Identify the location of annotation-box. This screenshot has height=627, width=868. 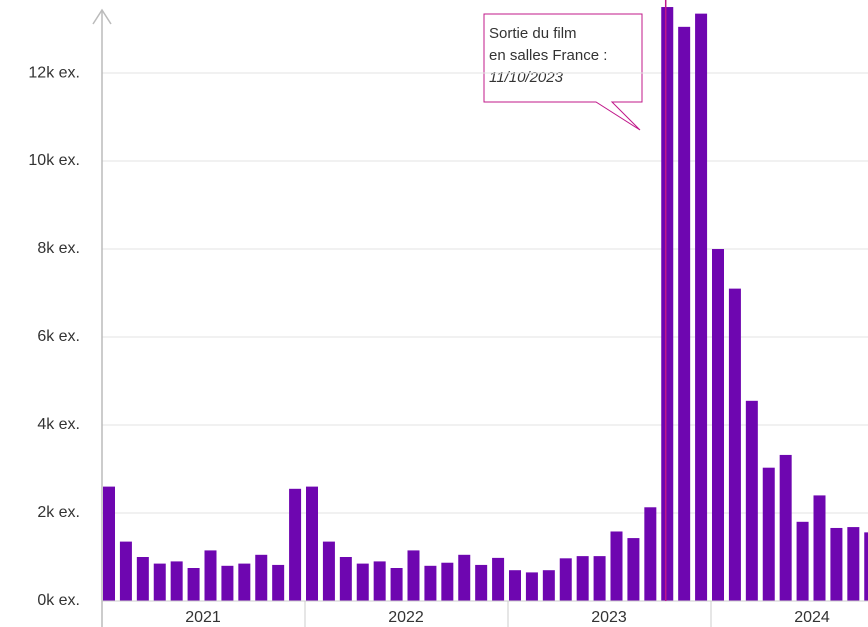
(563, 72).